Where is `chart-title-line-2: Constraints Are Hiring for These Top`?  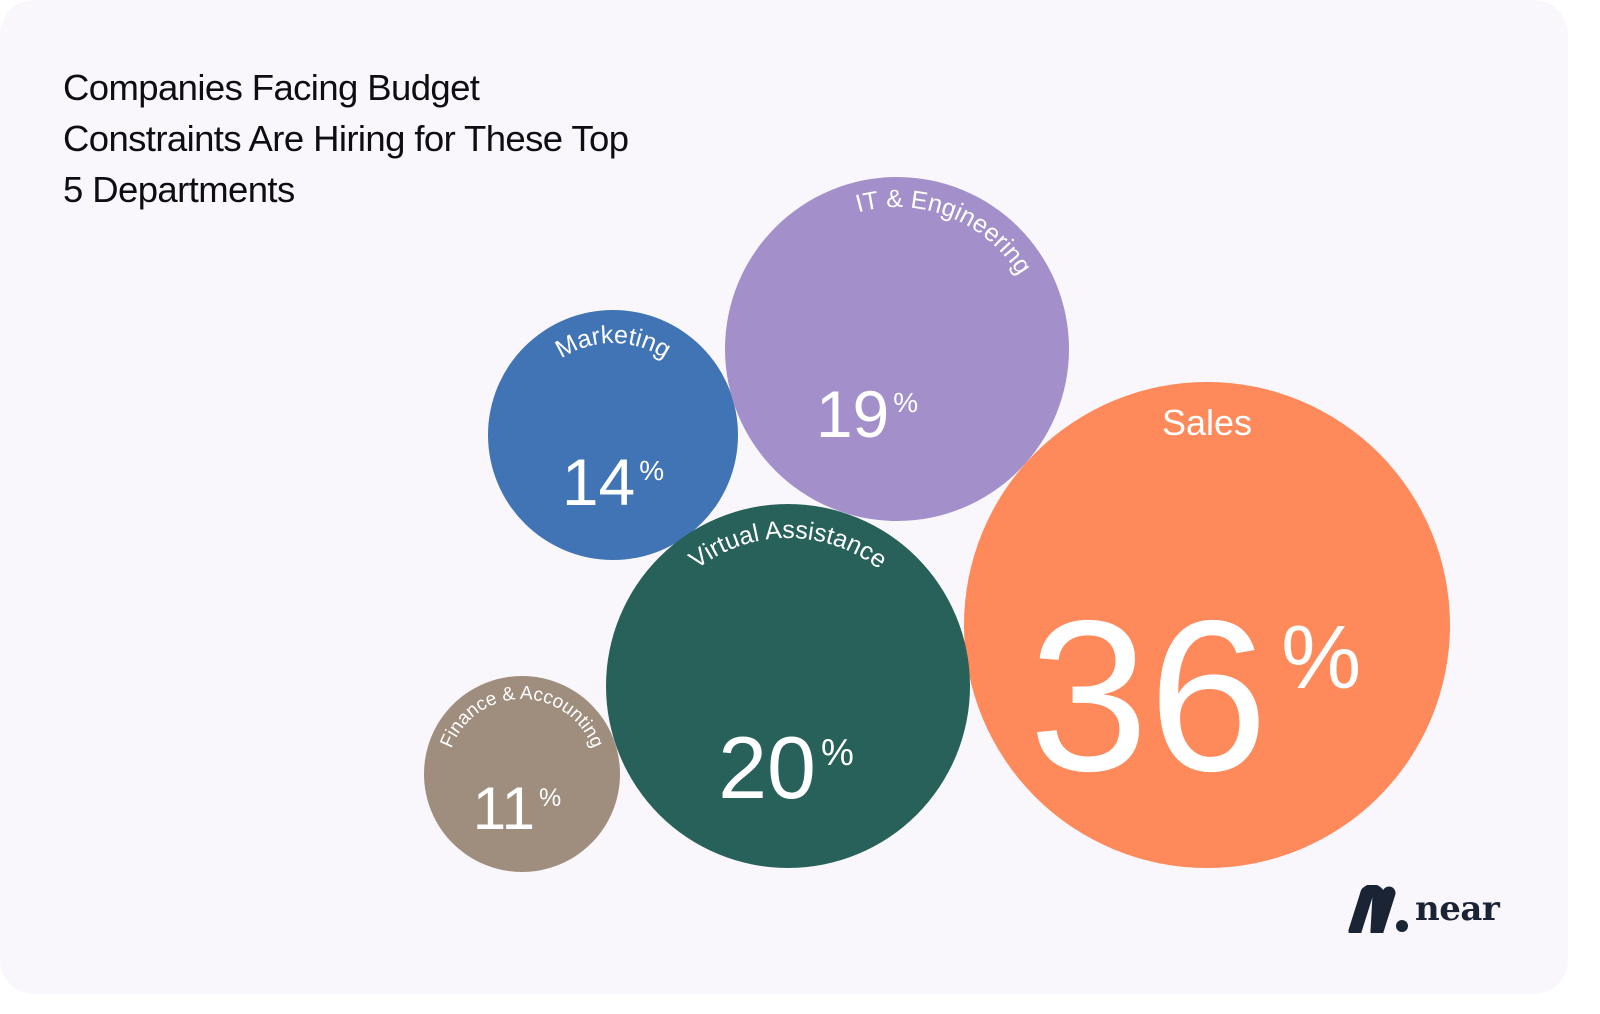
chart-title-line-2: Constraints Are Hiring for These Top is located at coordinates (346, 138).